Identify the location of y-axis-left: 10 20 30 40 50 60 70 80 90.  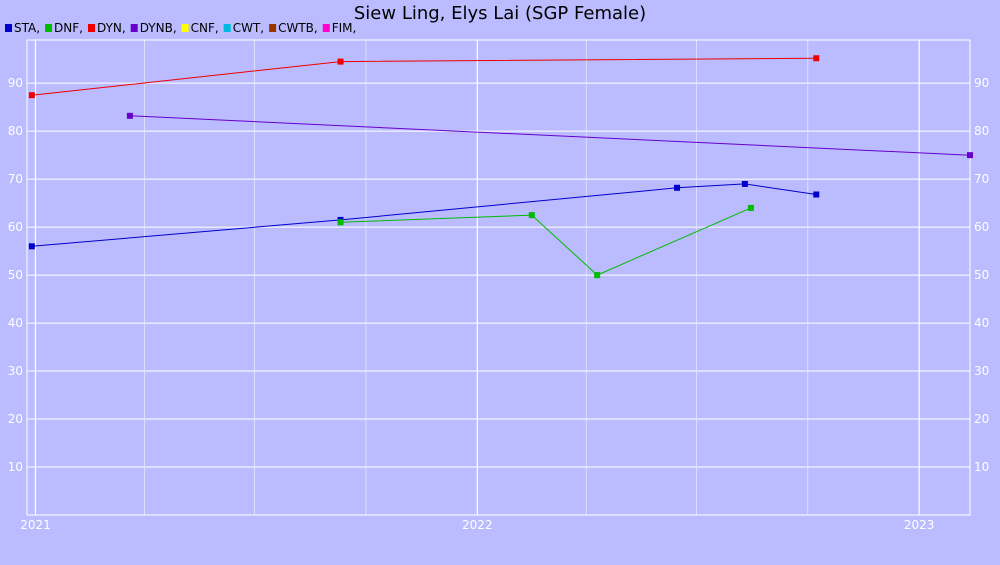
(15, 275).